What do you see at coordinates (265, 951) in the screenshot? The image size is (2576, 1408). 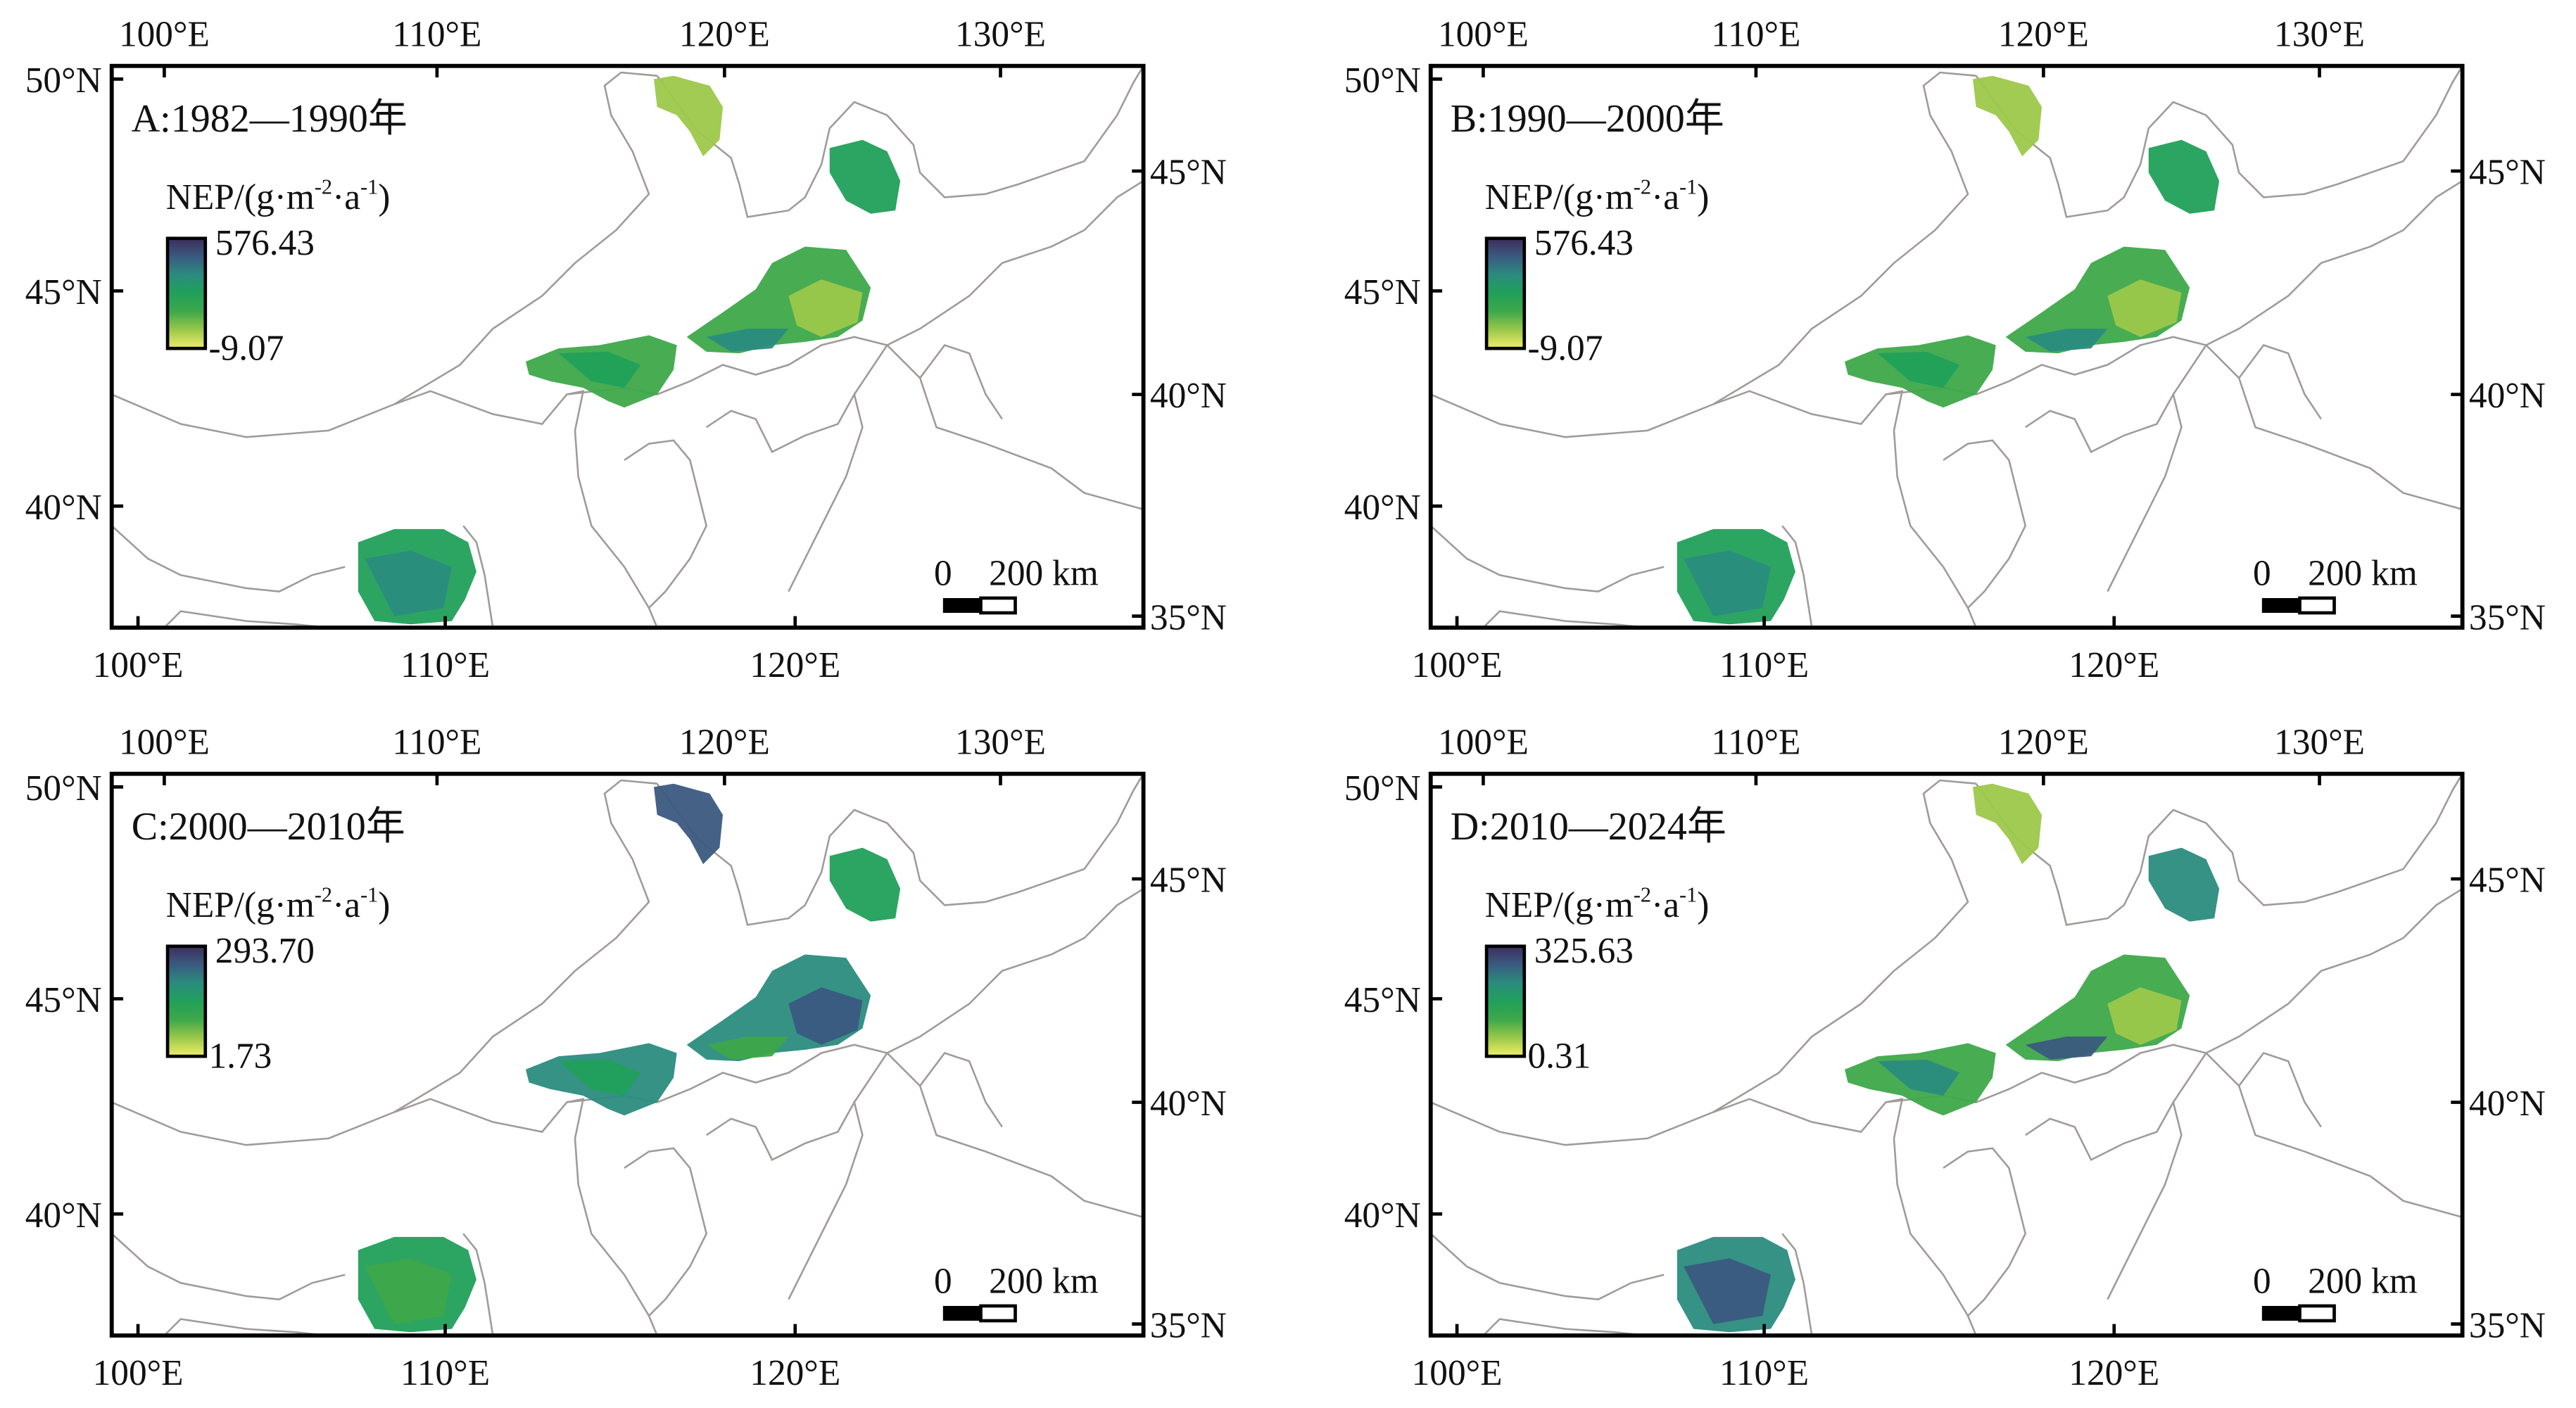 I see `colorbar-max-label: 293.70` at bounding box center [265, 951].